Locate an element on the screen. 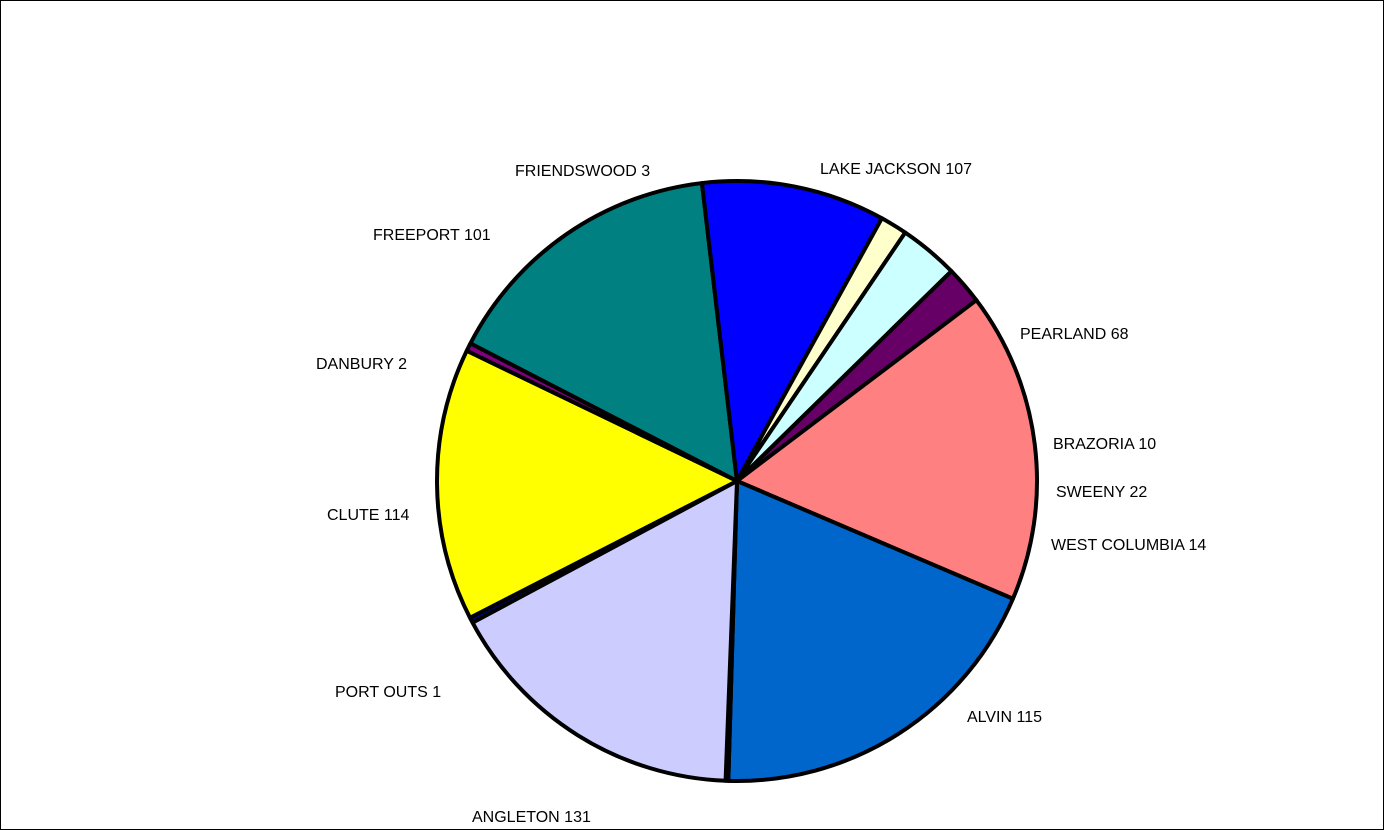 This screenshot has width=1384, height=830. pie-slice-lake-jackson is located at coordinates (603, 332).